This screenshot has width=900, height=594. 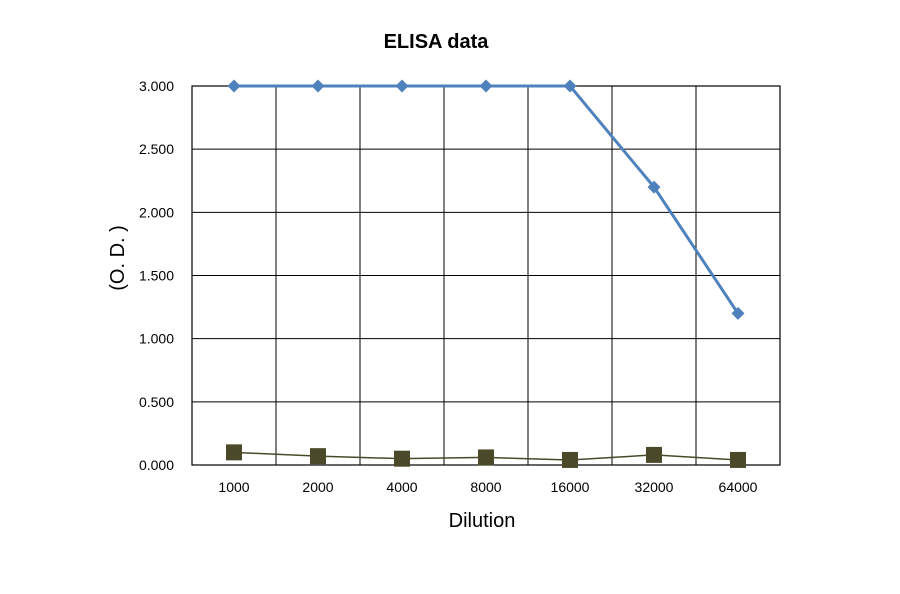 What do you see at coordinates (570, 487) in the screenshot?
I see `x-tick-label: 16000` at bounding box center [570, 487].